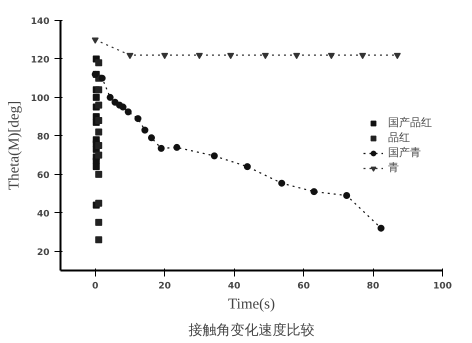 This screenshot has width=472, height=343. What do you see at coordinates (164, 287) in the screenshot?
I see `x-tick-label: 20` at bounding box center [164, 287].